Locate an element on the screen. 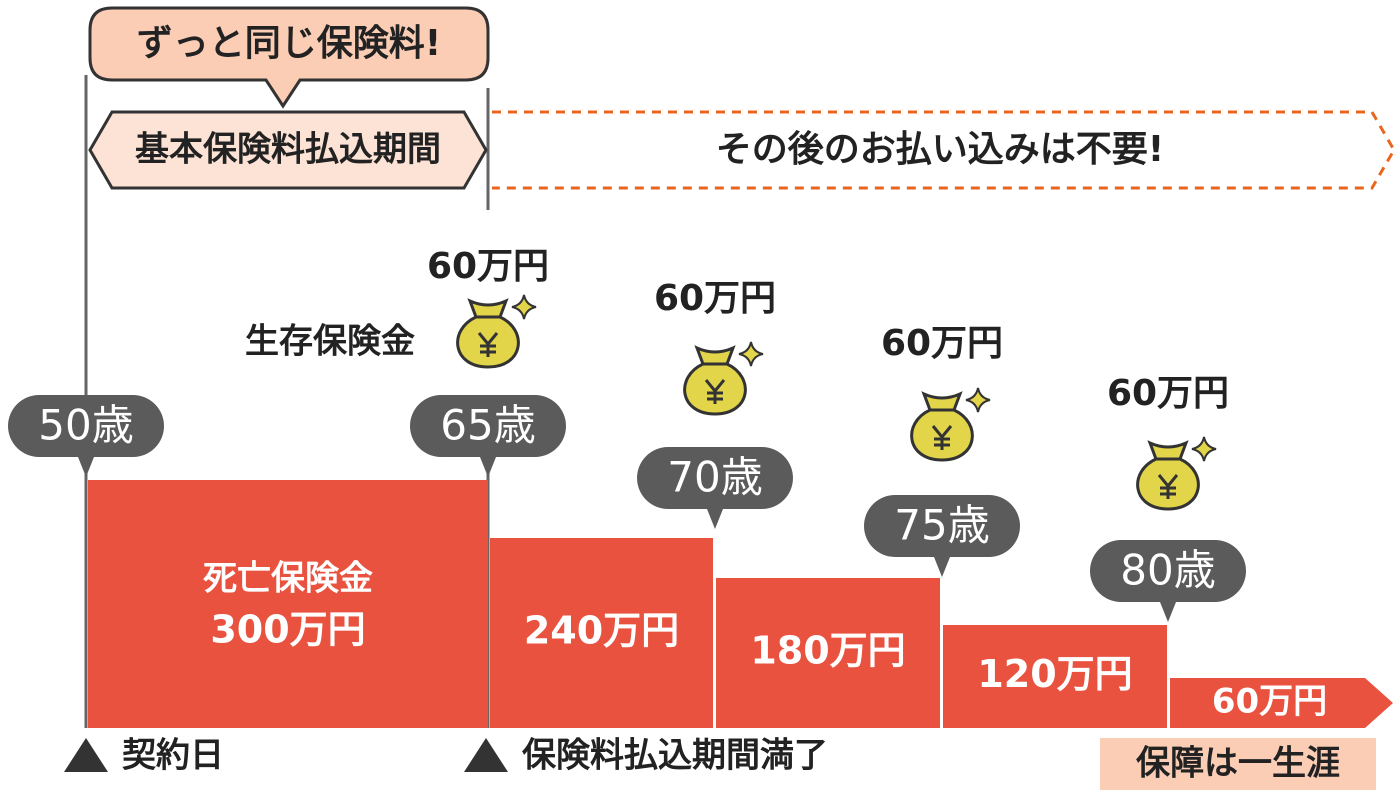 This screenshot has width=1400, height=792. milestone-text: 契約日 is located at coordinates (173, 756).